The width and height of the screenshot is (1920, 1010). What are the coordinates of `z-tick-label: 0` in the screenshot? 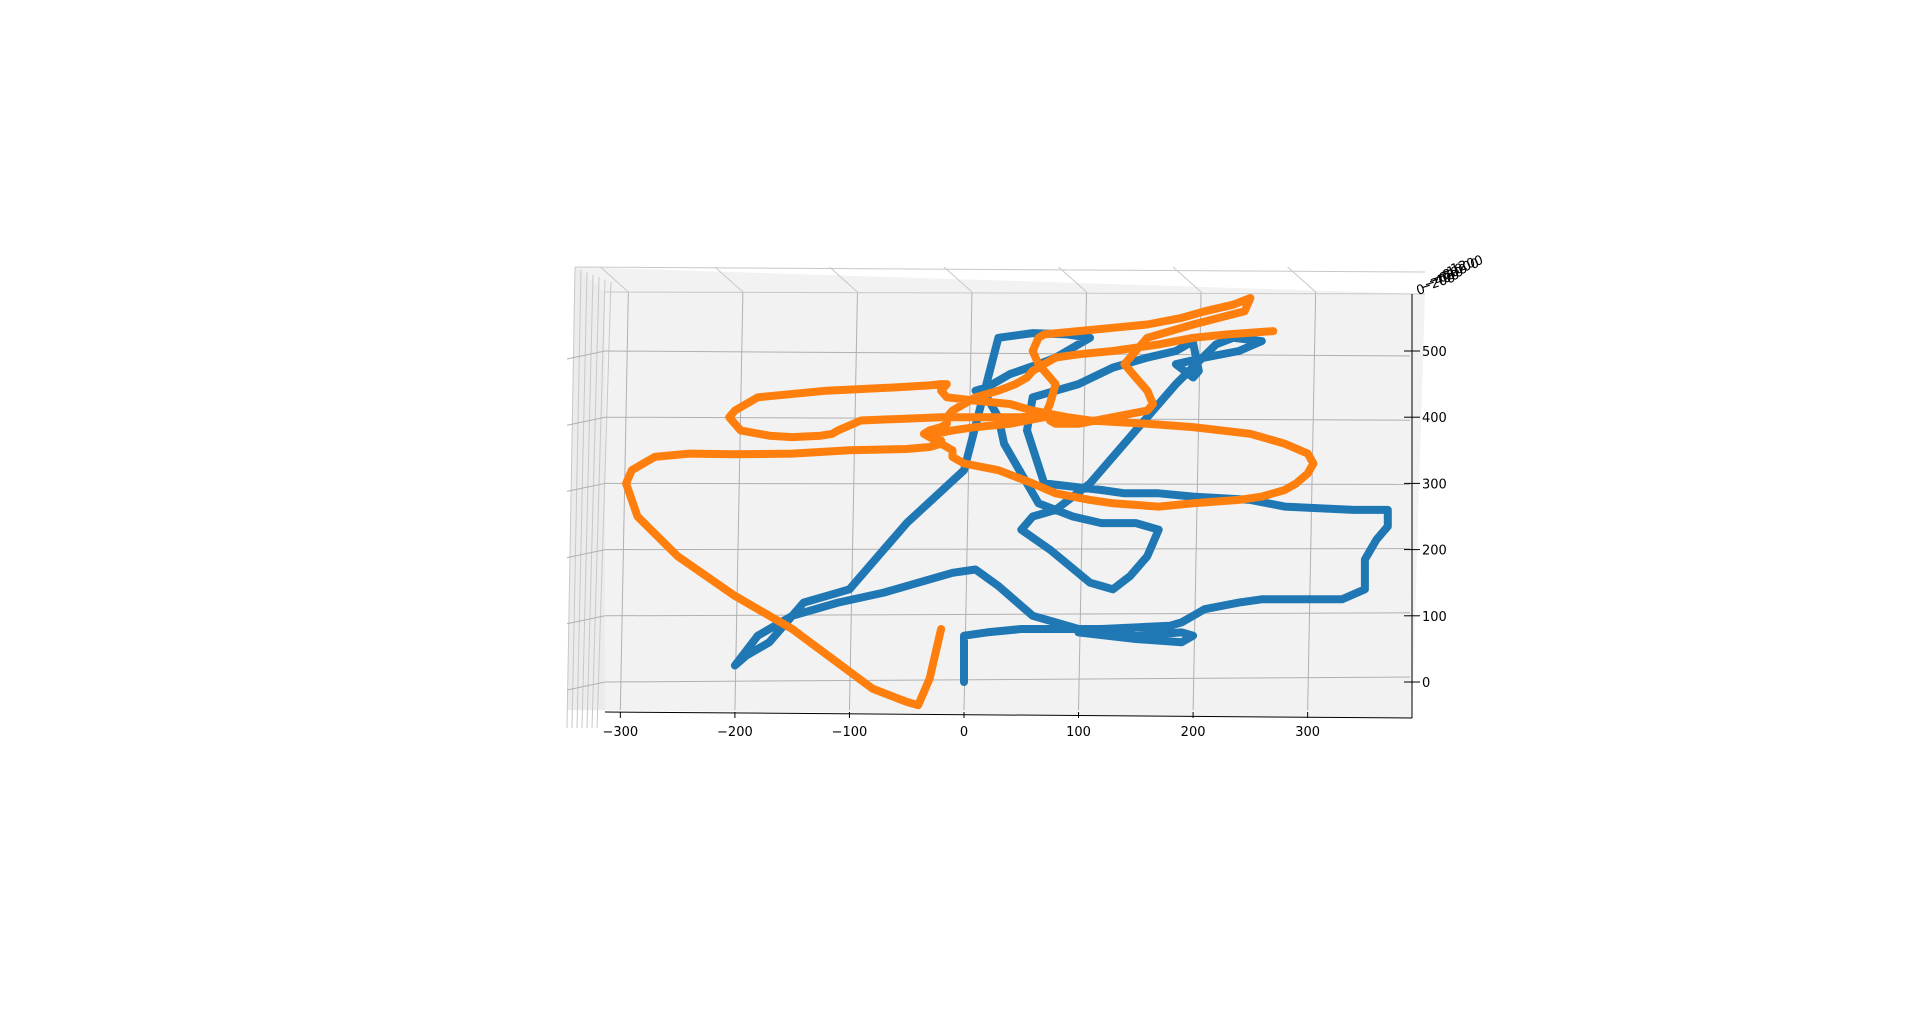 It's located at (1426, 683).